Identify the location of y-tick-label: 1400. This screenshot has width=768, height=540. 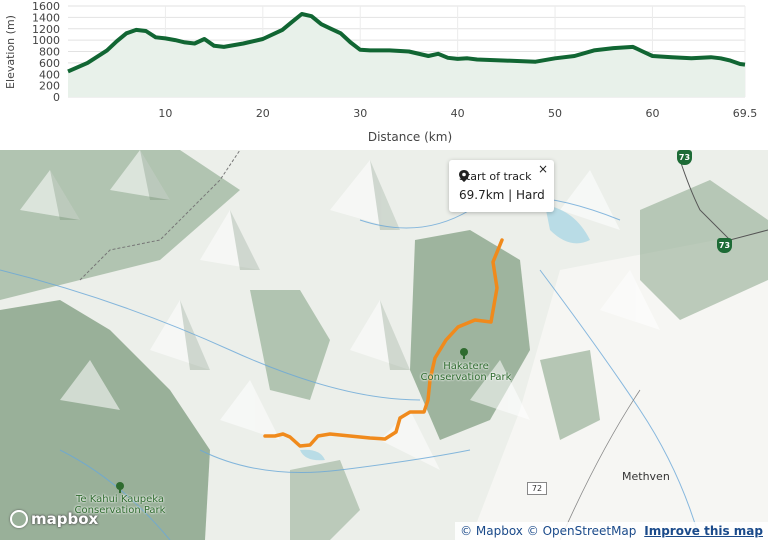
(46, 17).